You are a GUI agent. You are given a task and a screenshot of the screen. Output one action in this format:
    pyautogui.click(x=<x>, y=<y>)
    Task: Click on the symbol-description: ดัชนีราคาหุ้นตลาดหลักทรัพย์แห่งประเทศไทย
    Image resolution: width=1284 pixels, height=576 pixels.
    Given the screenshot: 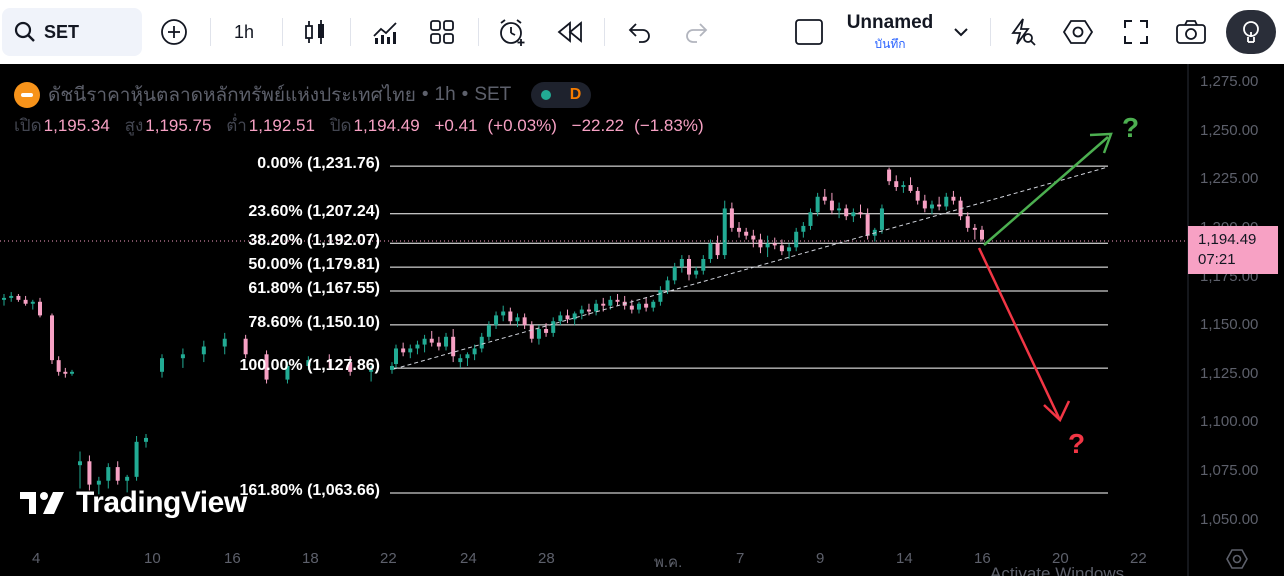 What is the action you would take?
    pyautogui.click(x=232, y=95)
    